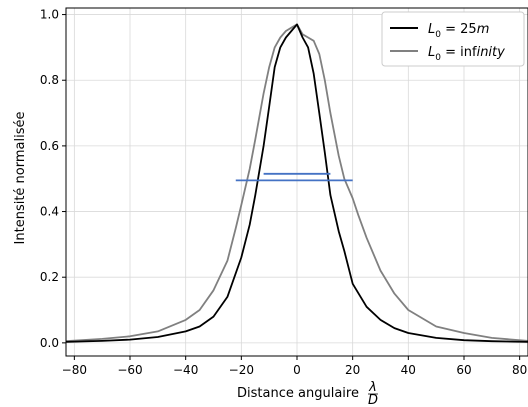  What do you see at coordinates (458, 31) in the screenshot?
I see `legend-label-0: L0 = 25m` at bounding box center [458, 31].